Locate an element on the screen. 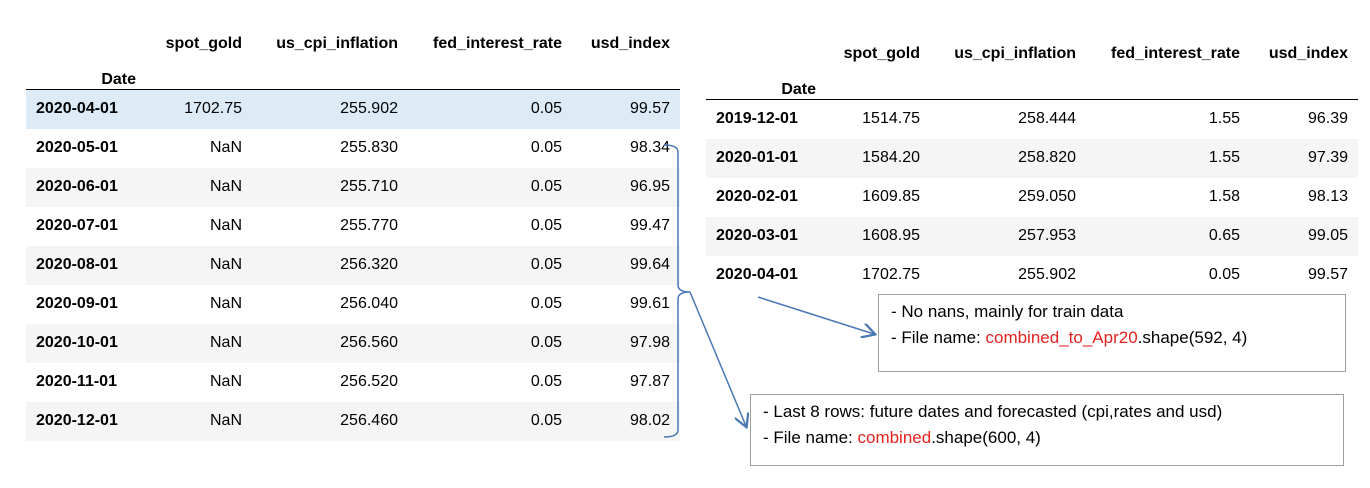 Image resolution: width=1370 pixels, height=488 pixels. cell: 1514.75 is located at coordinates (891, 119).